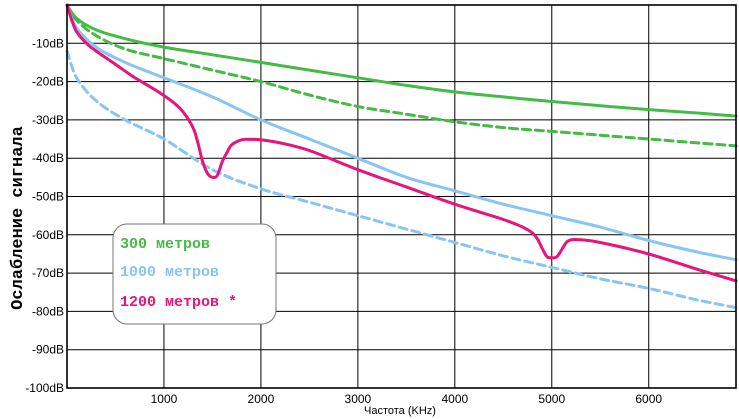  Describe the element at coordinates (178, 302) in the screenshot. I see `legend-entry-1200m: 1200 метров *` at that location.